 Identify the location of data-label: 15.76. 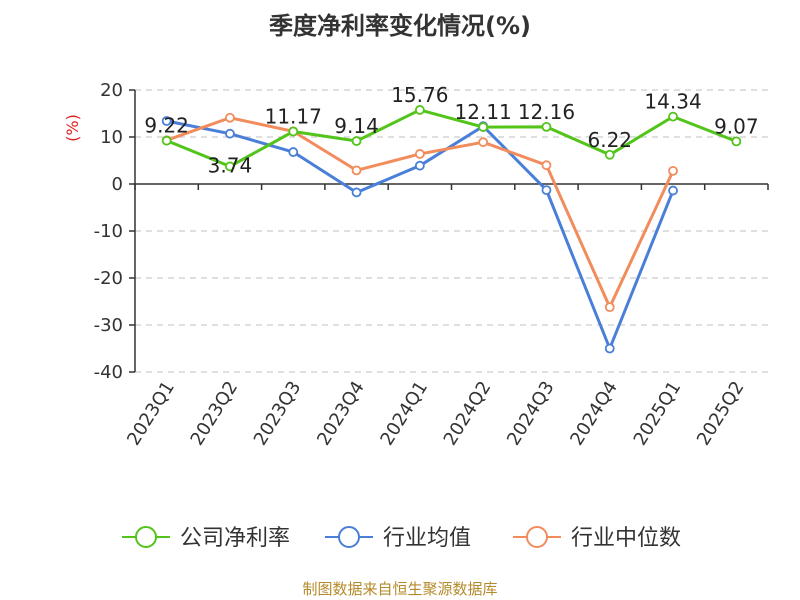
(419, 95).